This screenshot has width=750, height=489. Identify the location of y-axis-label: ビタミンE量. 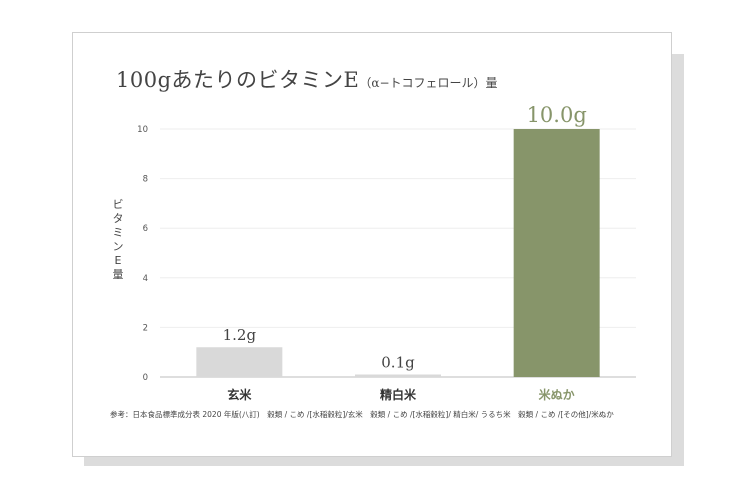
(118, 239).